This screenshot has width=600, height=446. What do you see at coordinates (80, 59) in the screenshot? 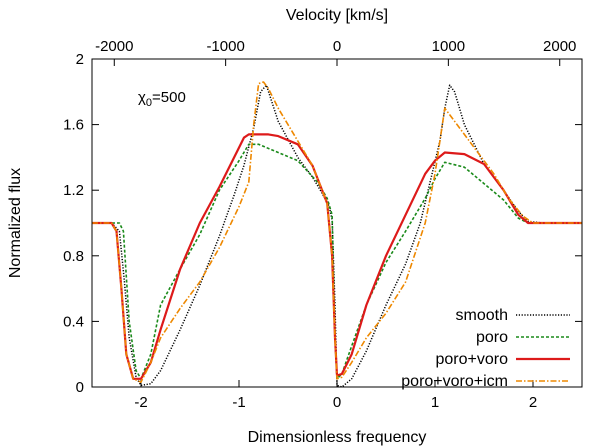
I see `y-tick-label: 2` at bounding box center [80, 59].